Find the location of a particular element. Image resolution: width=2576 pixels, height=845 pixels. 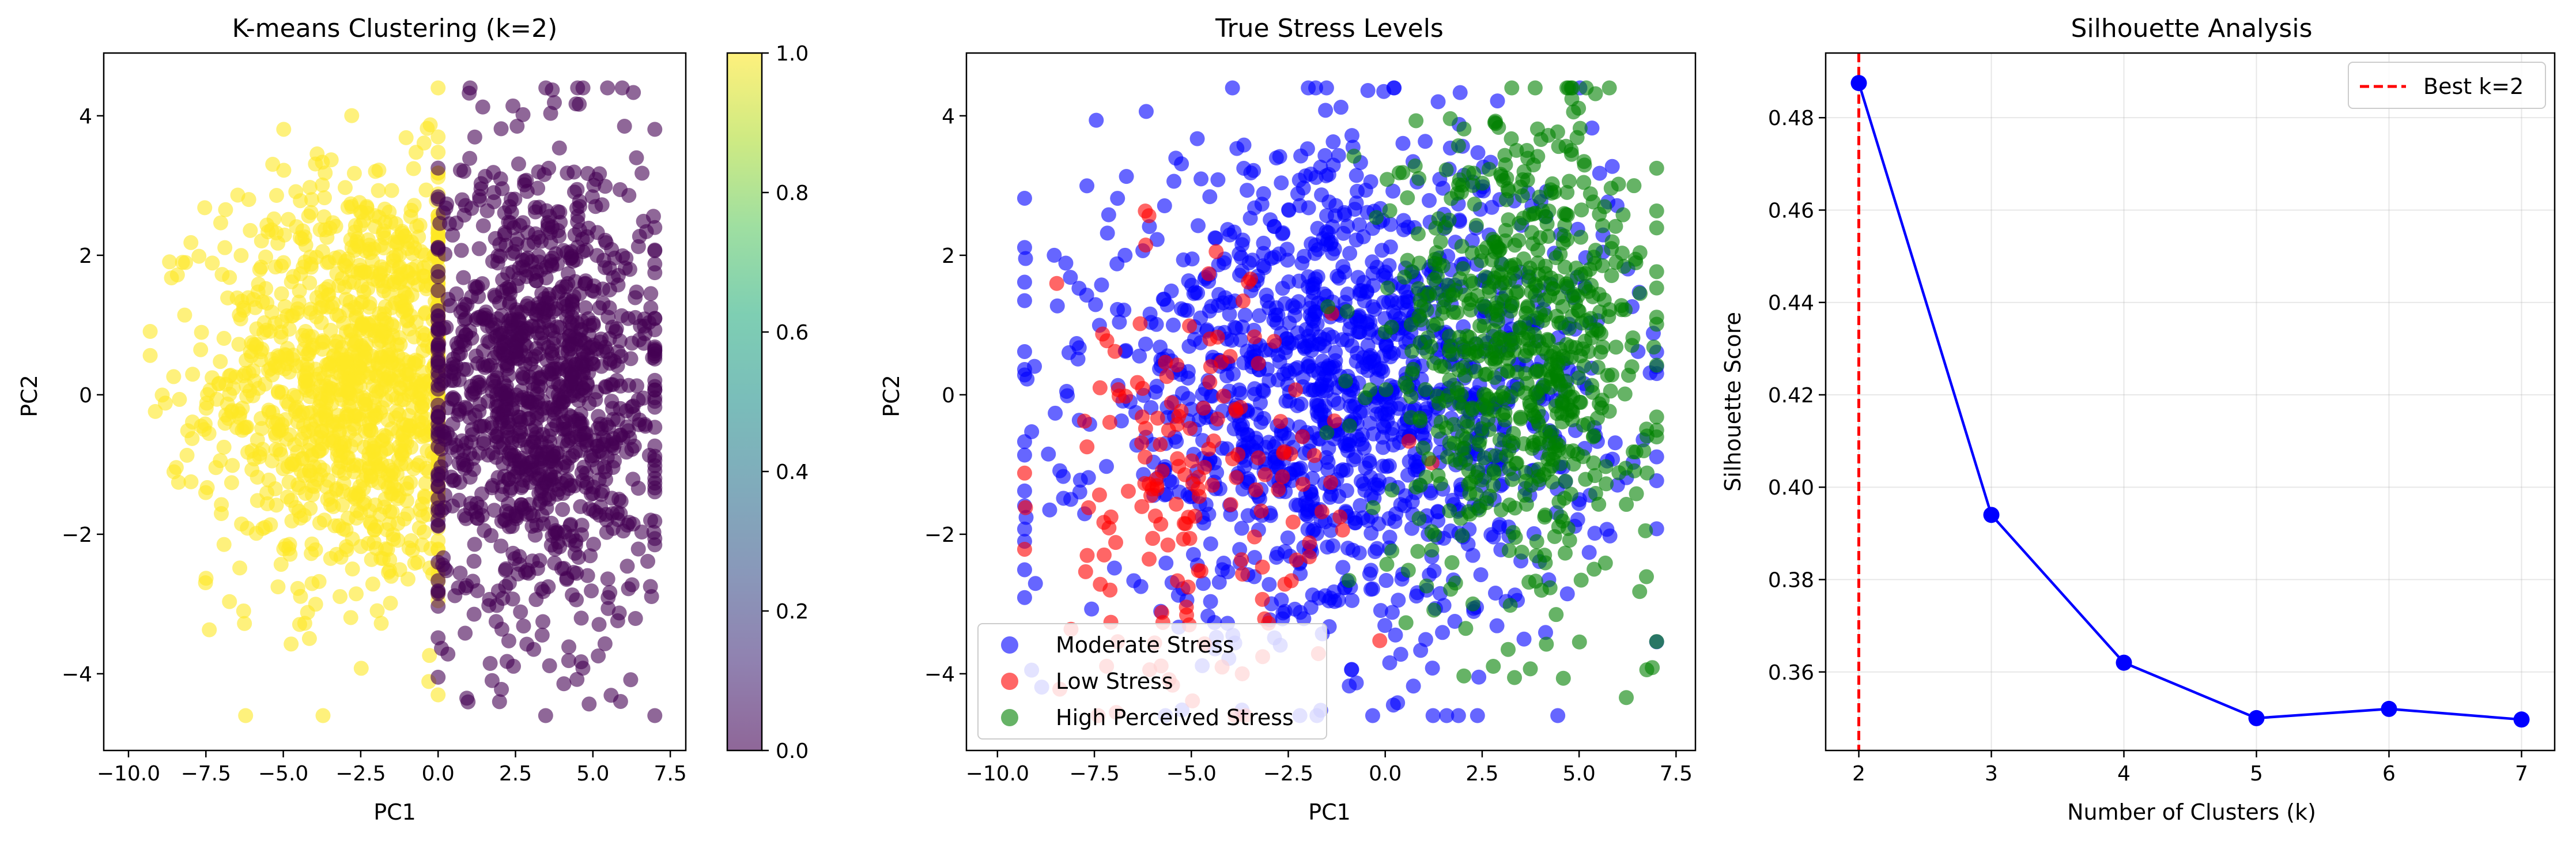

silhouette-xtick-label: 3 is located at coordinates (1991, 774).